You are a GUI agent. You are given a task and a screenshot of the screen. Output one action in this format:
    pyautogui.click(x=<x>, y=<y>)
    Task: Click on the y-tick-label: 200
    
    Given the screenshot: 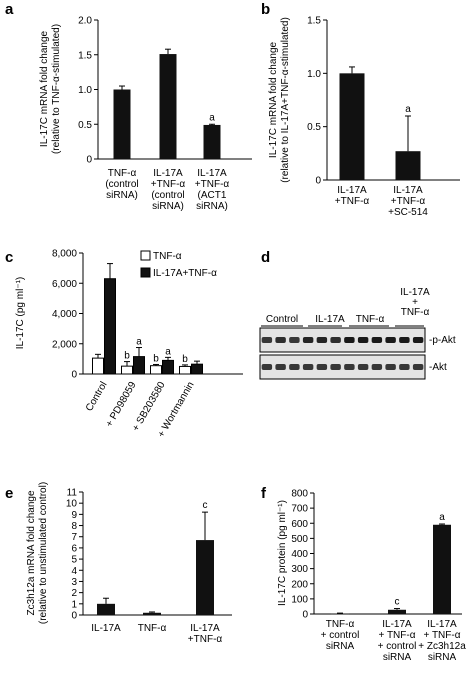 What is the action you would take?
    pyautogui.click(x=299, y=584)
    